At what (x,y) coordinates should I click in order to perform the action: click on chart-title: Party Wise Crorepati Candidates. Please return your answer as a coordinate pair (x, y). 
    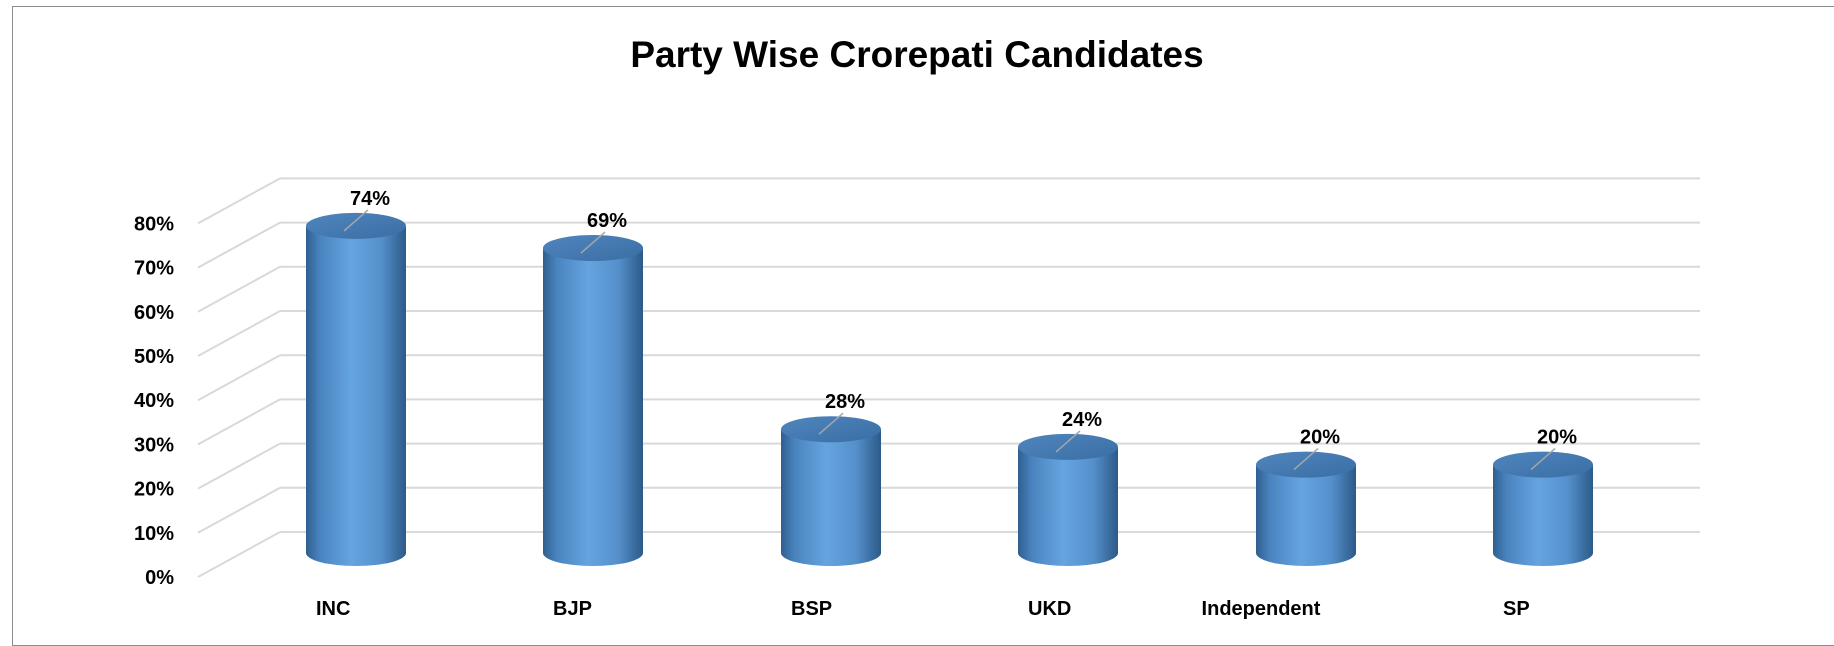
    Looking at the image, I should click on (917, 54).